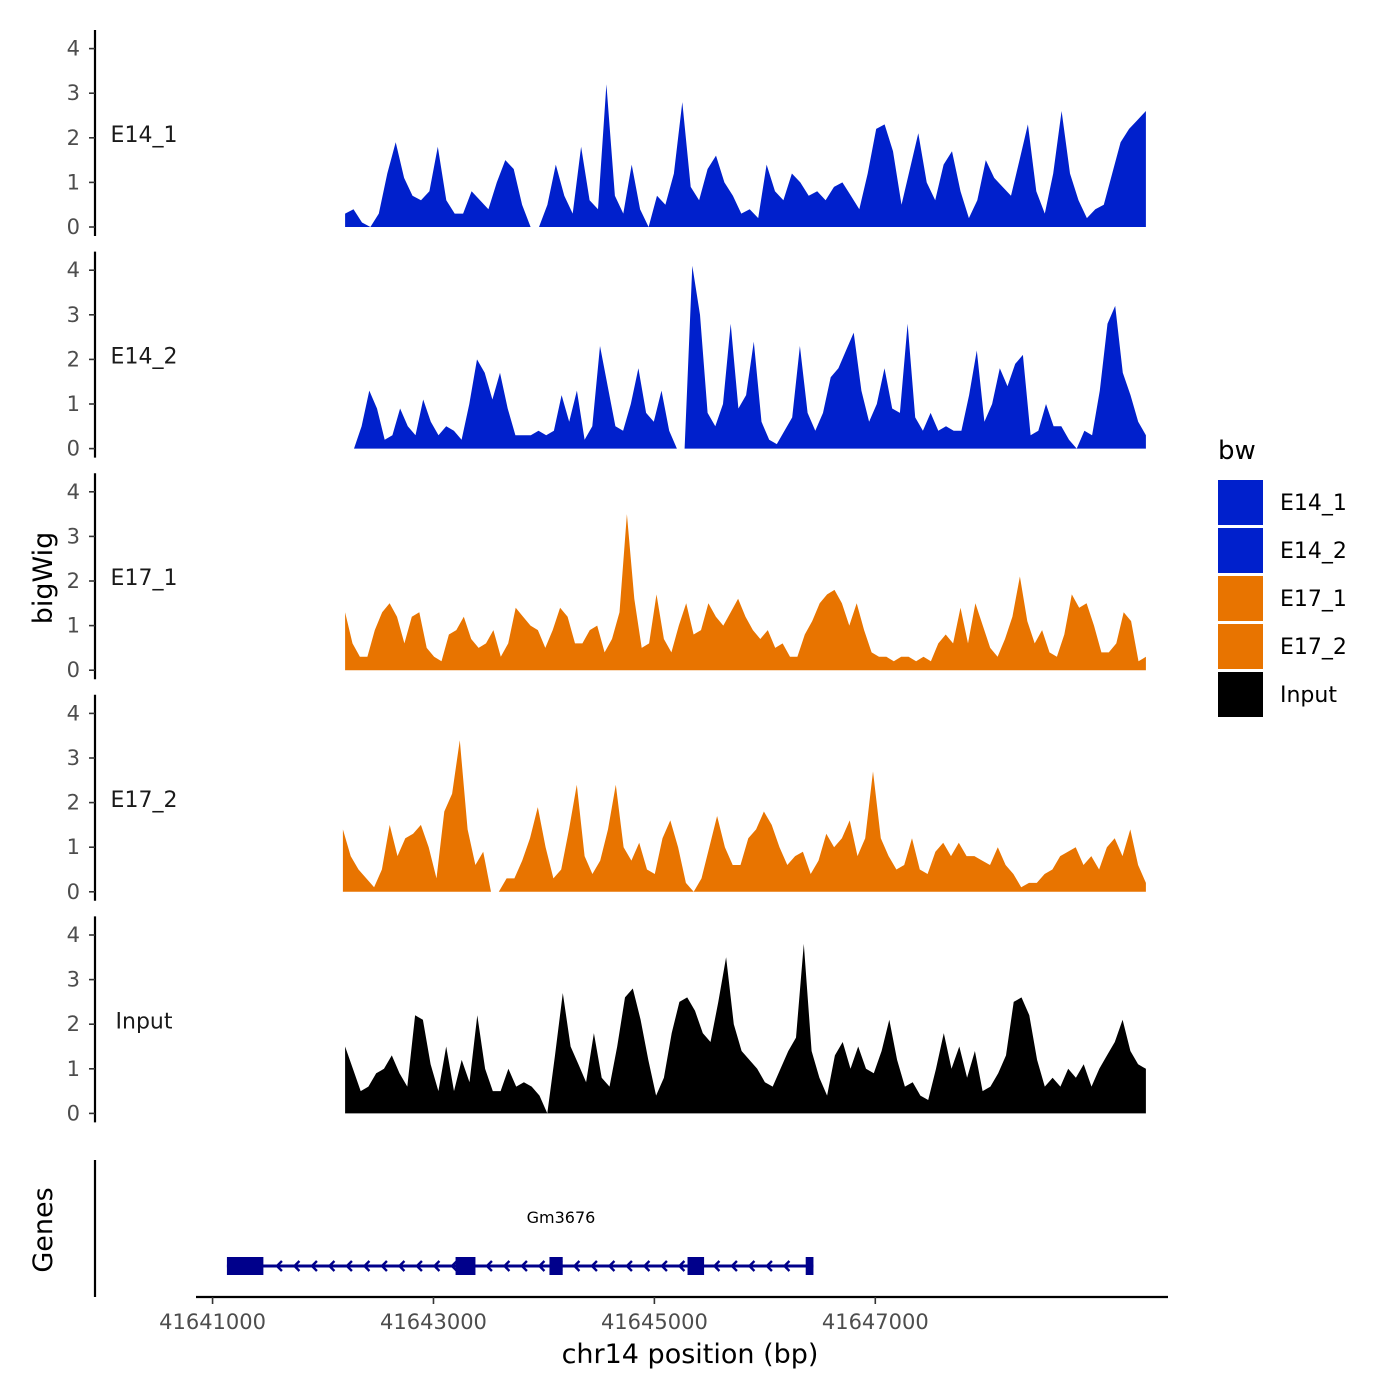 Image resolution: width=1400 pixels, height=1400 pixels. Describe the element at coordinates (433, 1322) in the screenshot. I see `x-tick-label: 41643000` at that location.